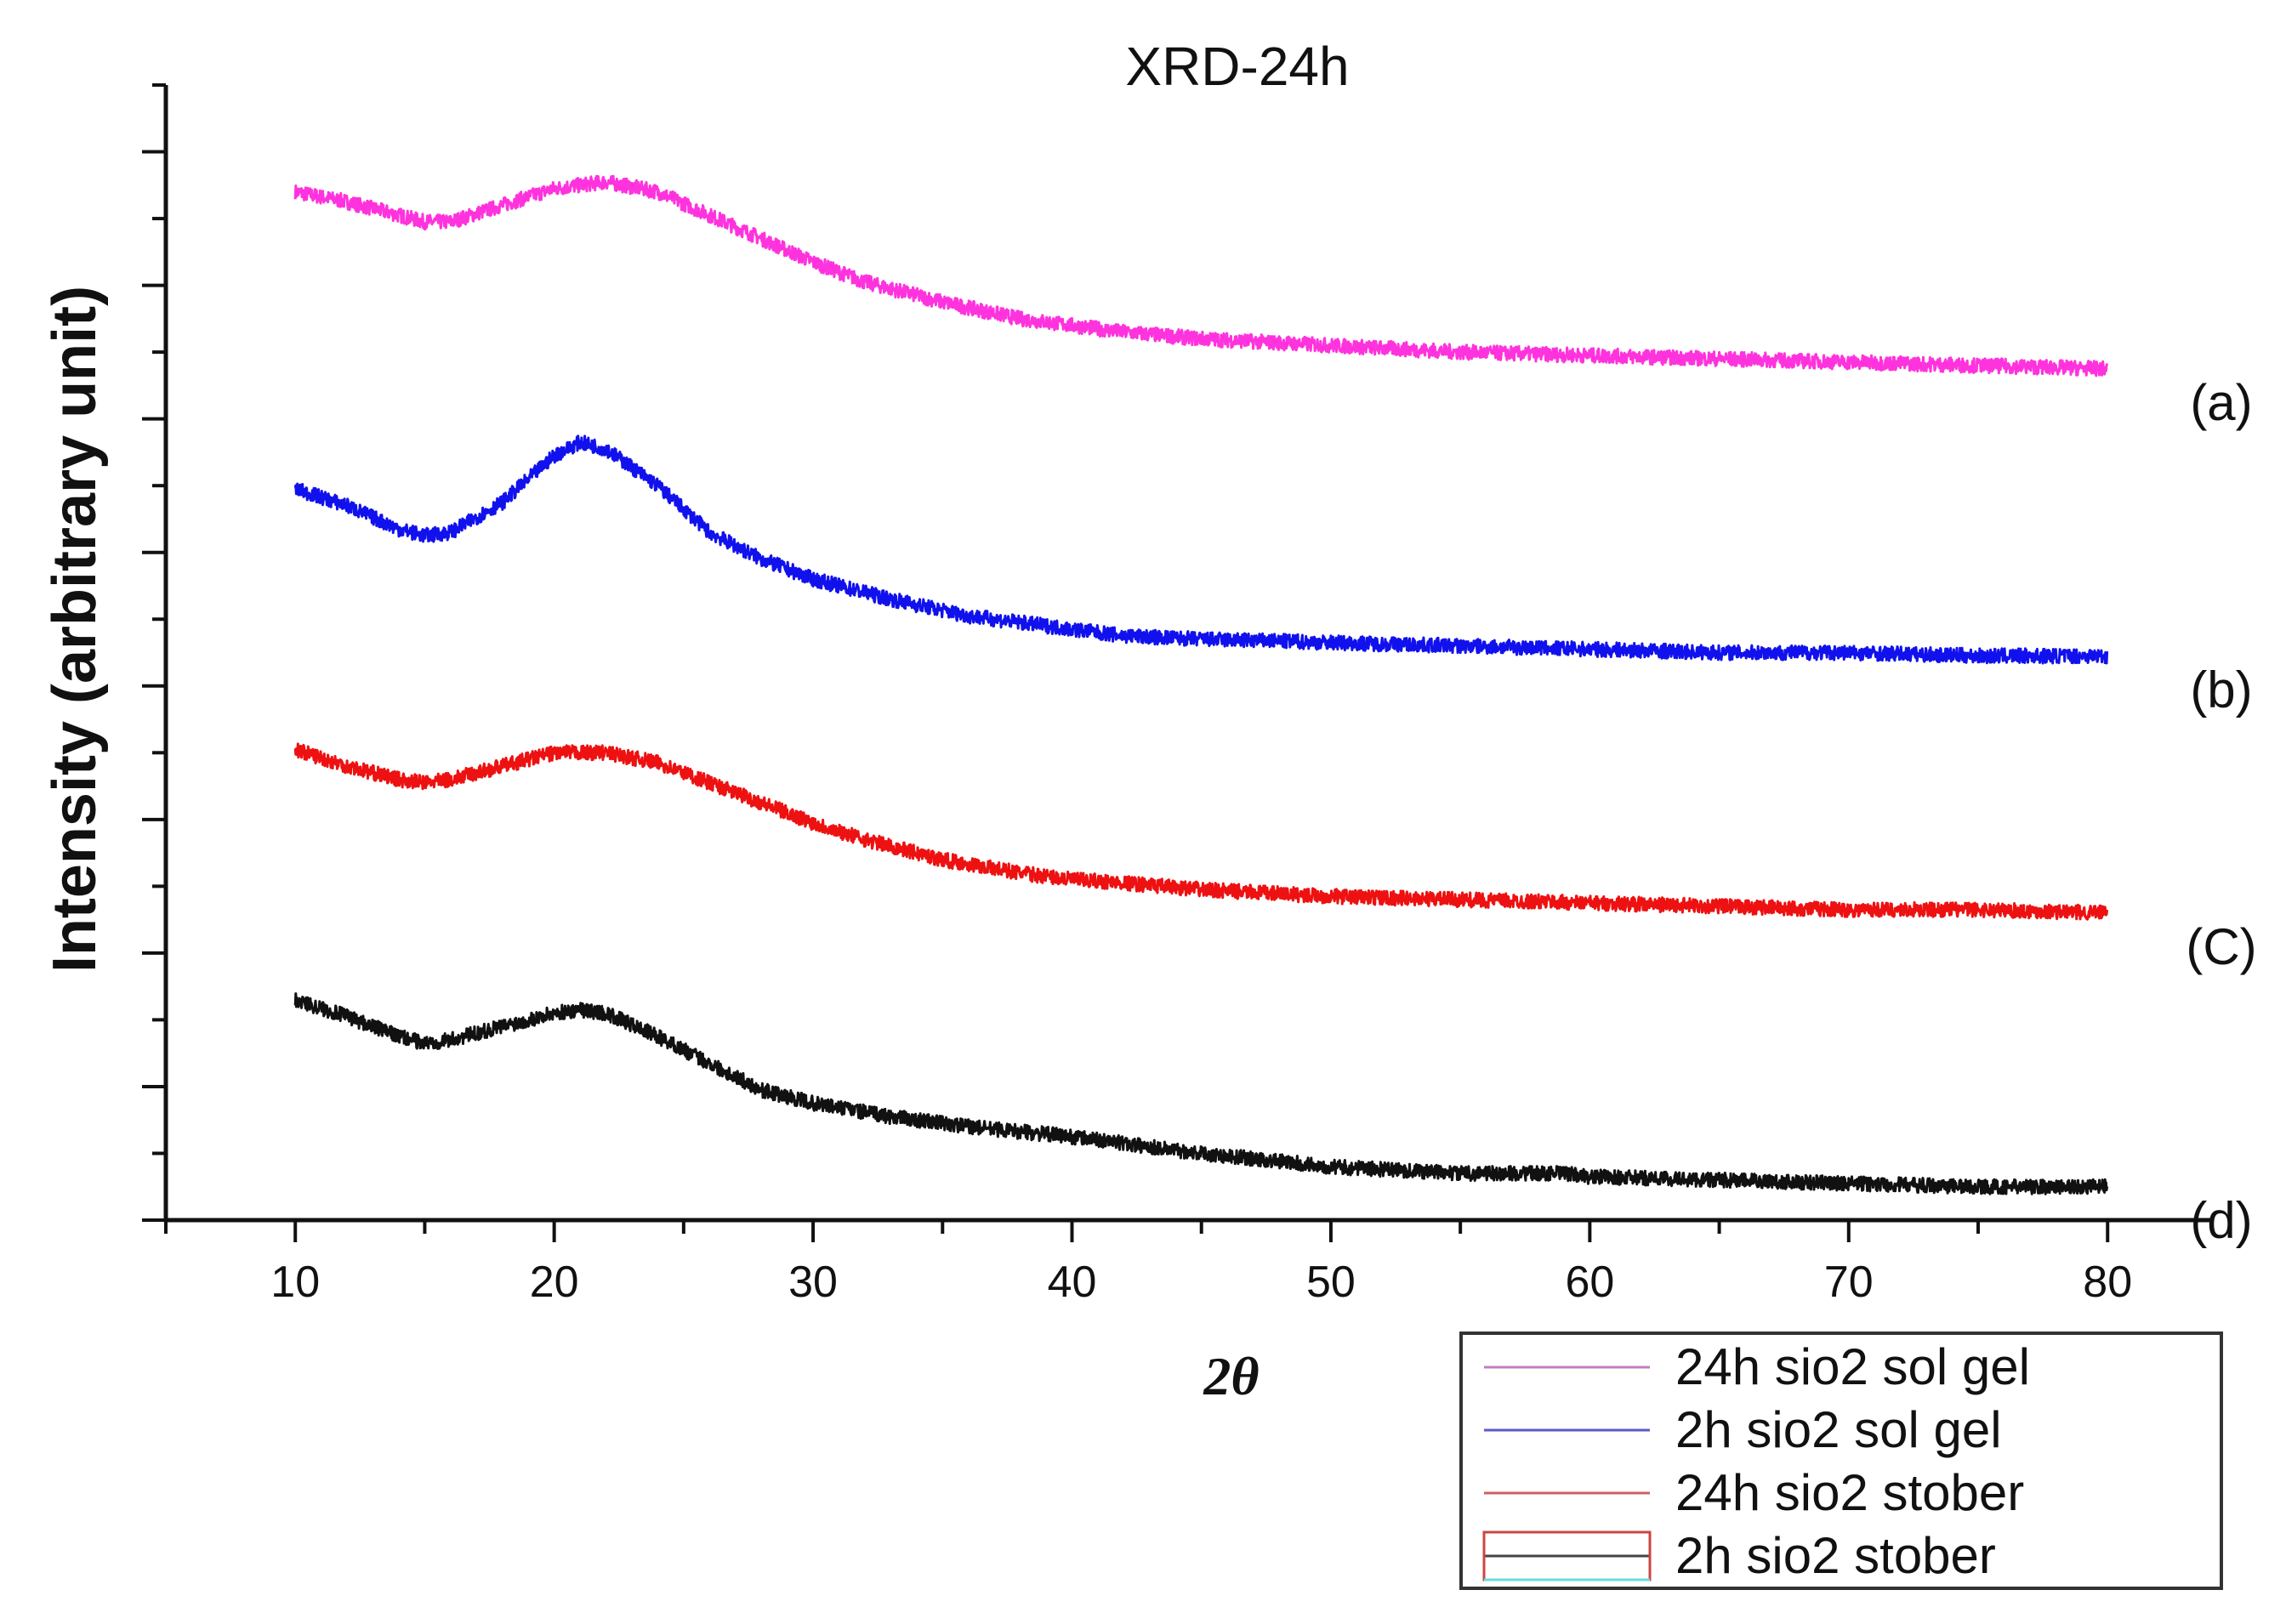 The image size is (2286, 1624). Describe the element at coordinates (1849, 1282) in the screenshot. I see `x-tick-label: 70` at that location.